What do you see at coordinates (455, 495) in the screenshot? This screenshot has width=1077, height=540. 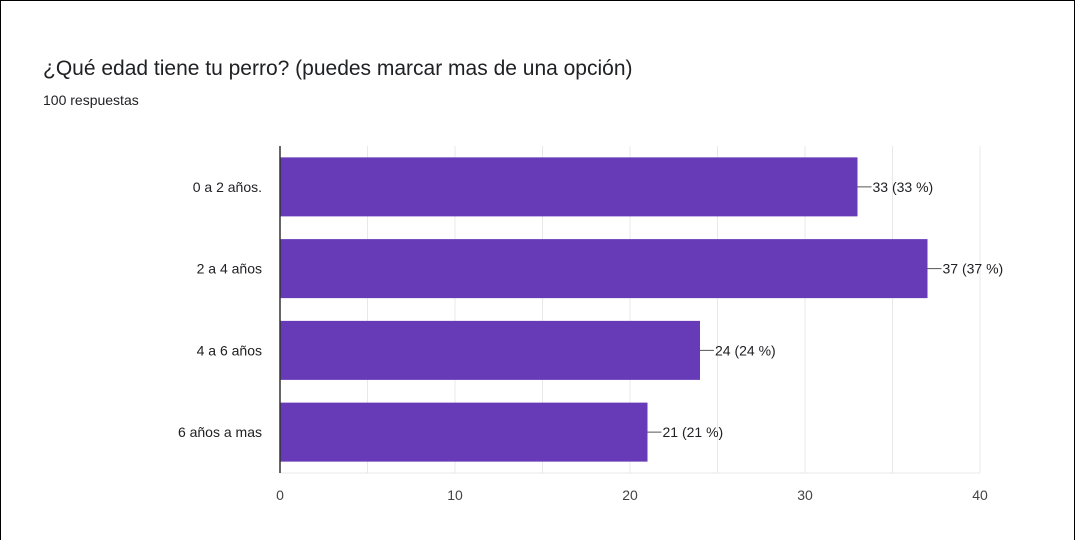 I see `x-tick-label: 10` at bounding box center [455, 495].